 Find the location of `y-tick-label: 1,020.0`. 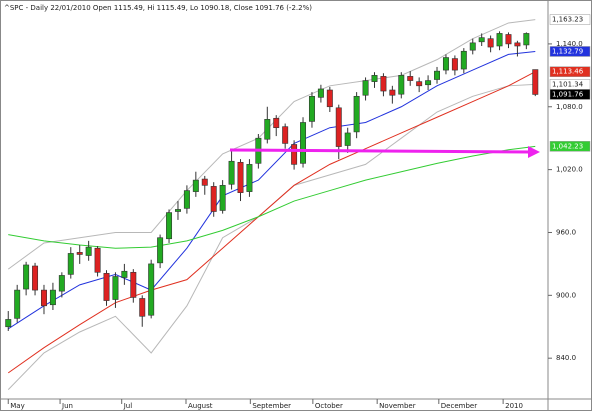

y-tick-label: 1,020.0 is located at coordinates (569, 170).